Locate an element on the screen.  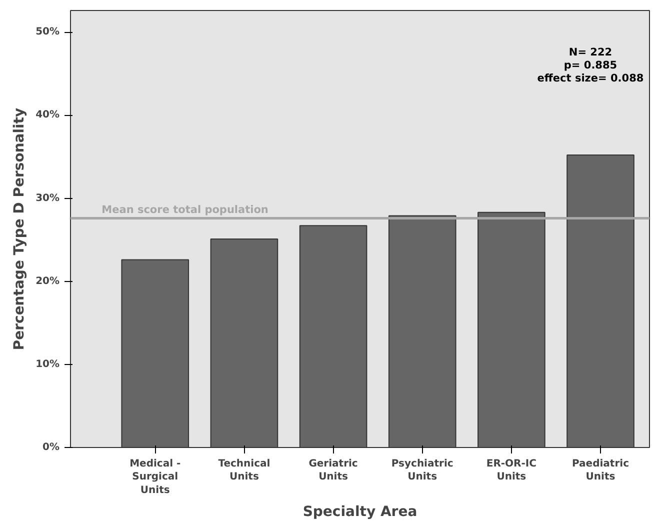
y-tick-label: 0% is located at coordinates (51, 447).